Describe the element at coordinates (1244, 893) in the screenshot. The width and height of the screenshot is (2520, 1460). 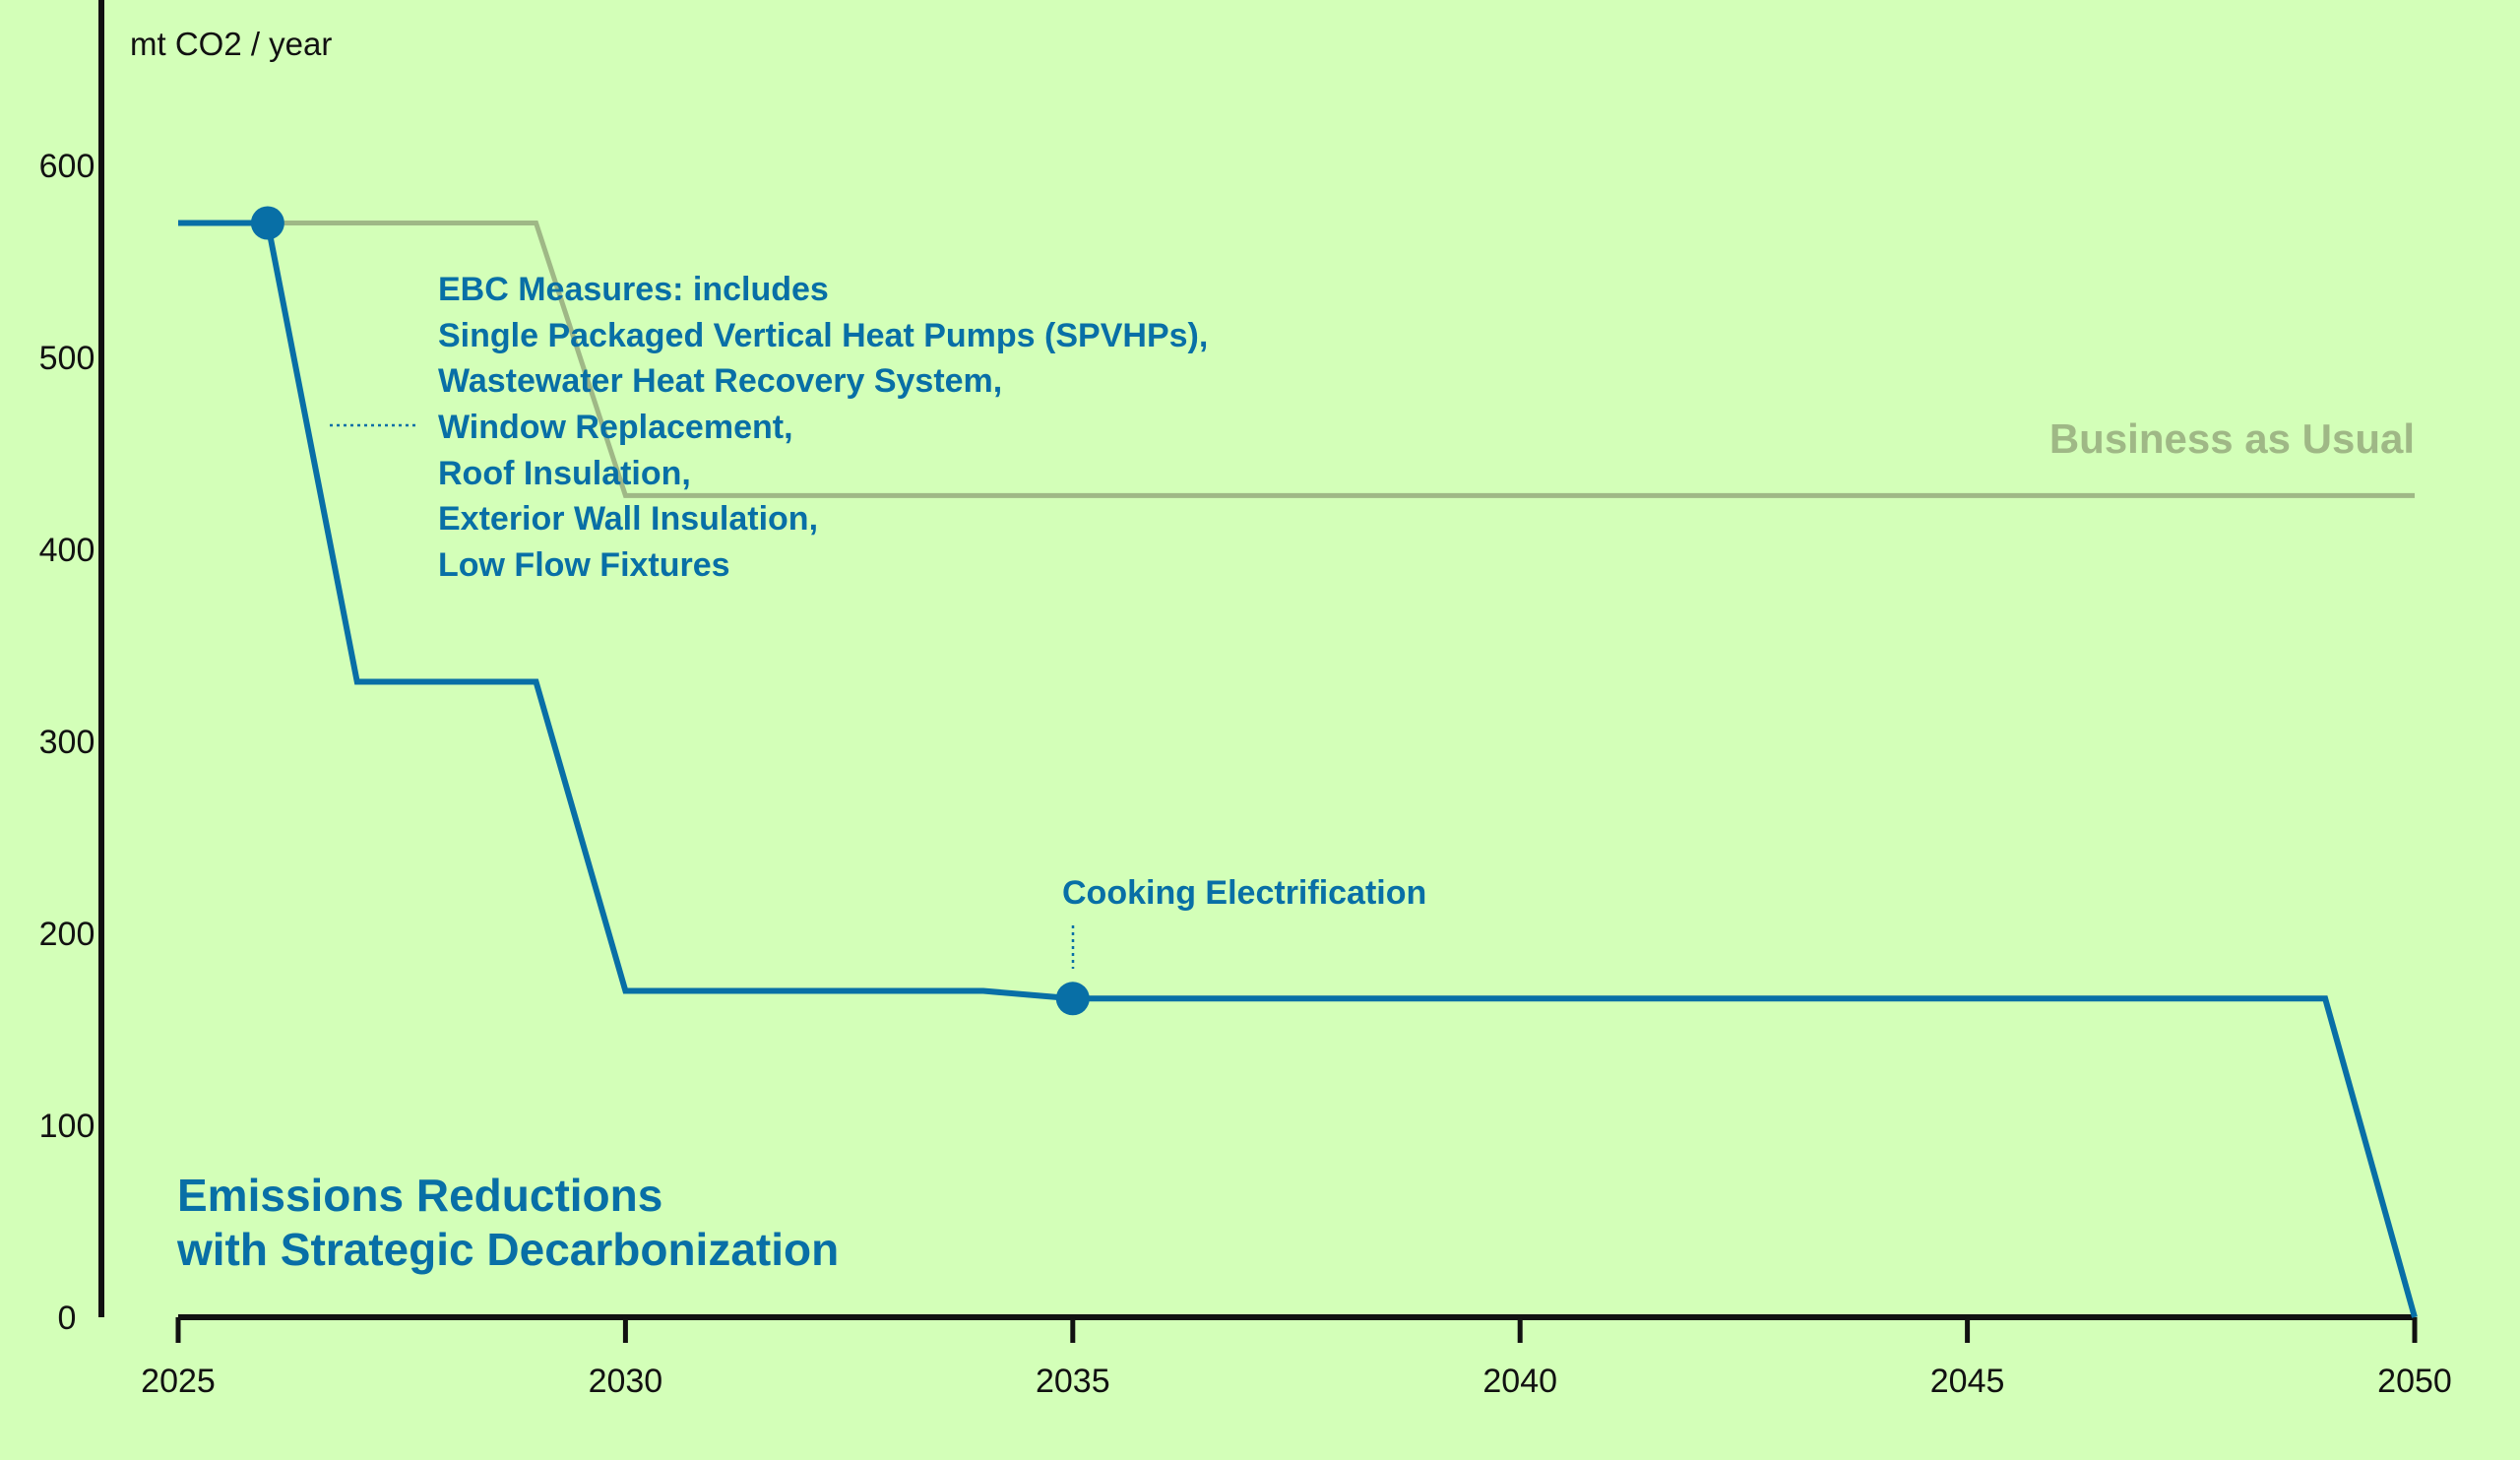
I see `cooking-electrification-annotation: Cooking Electrification` at that location.